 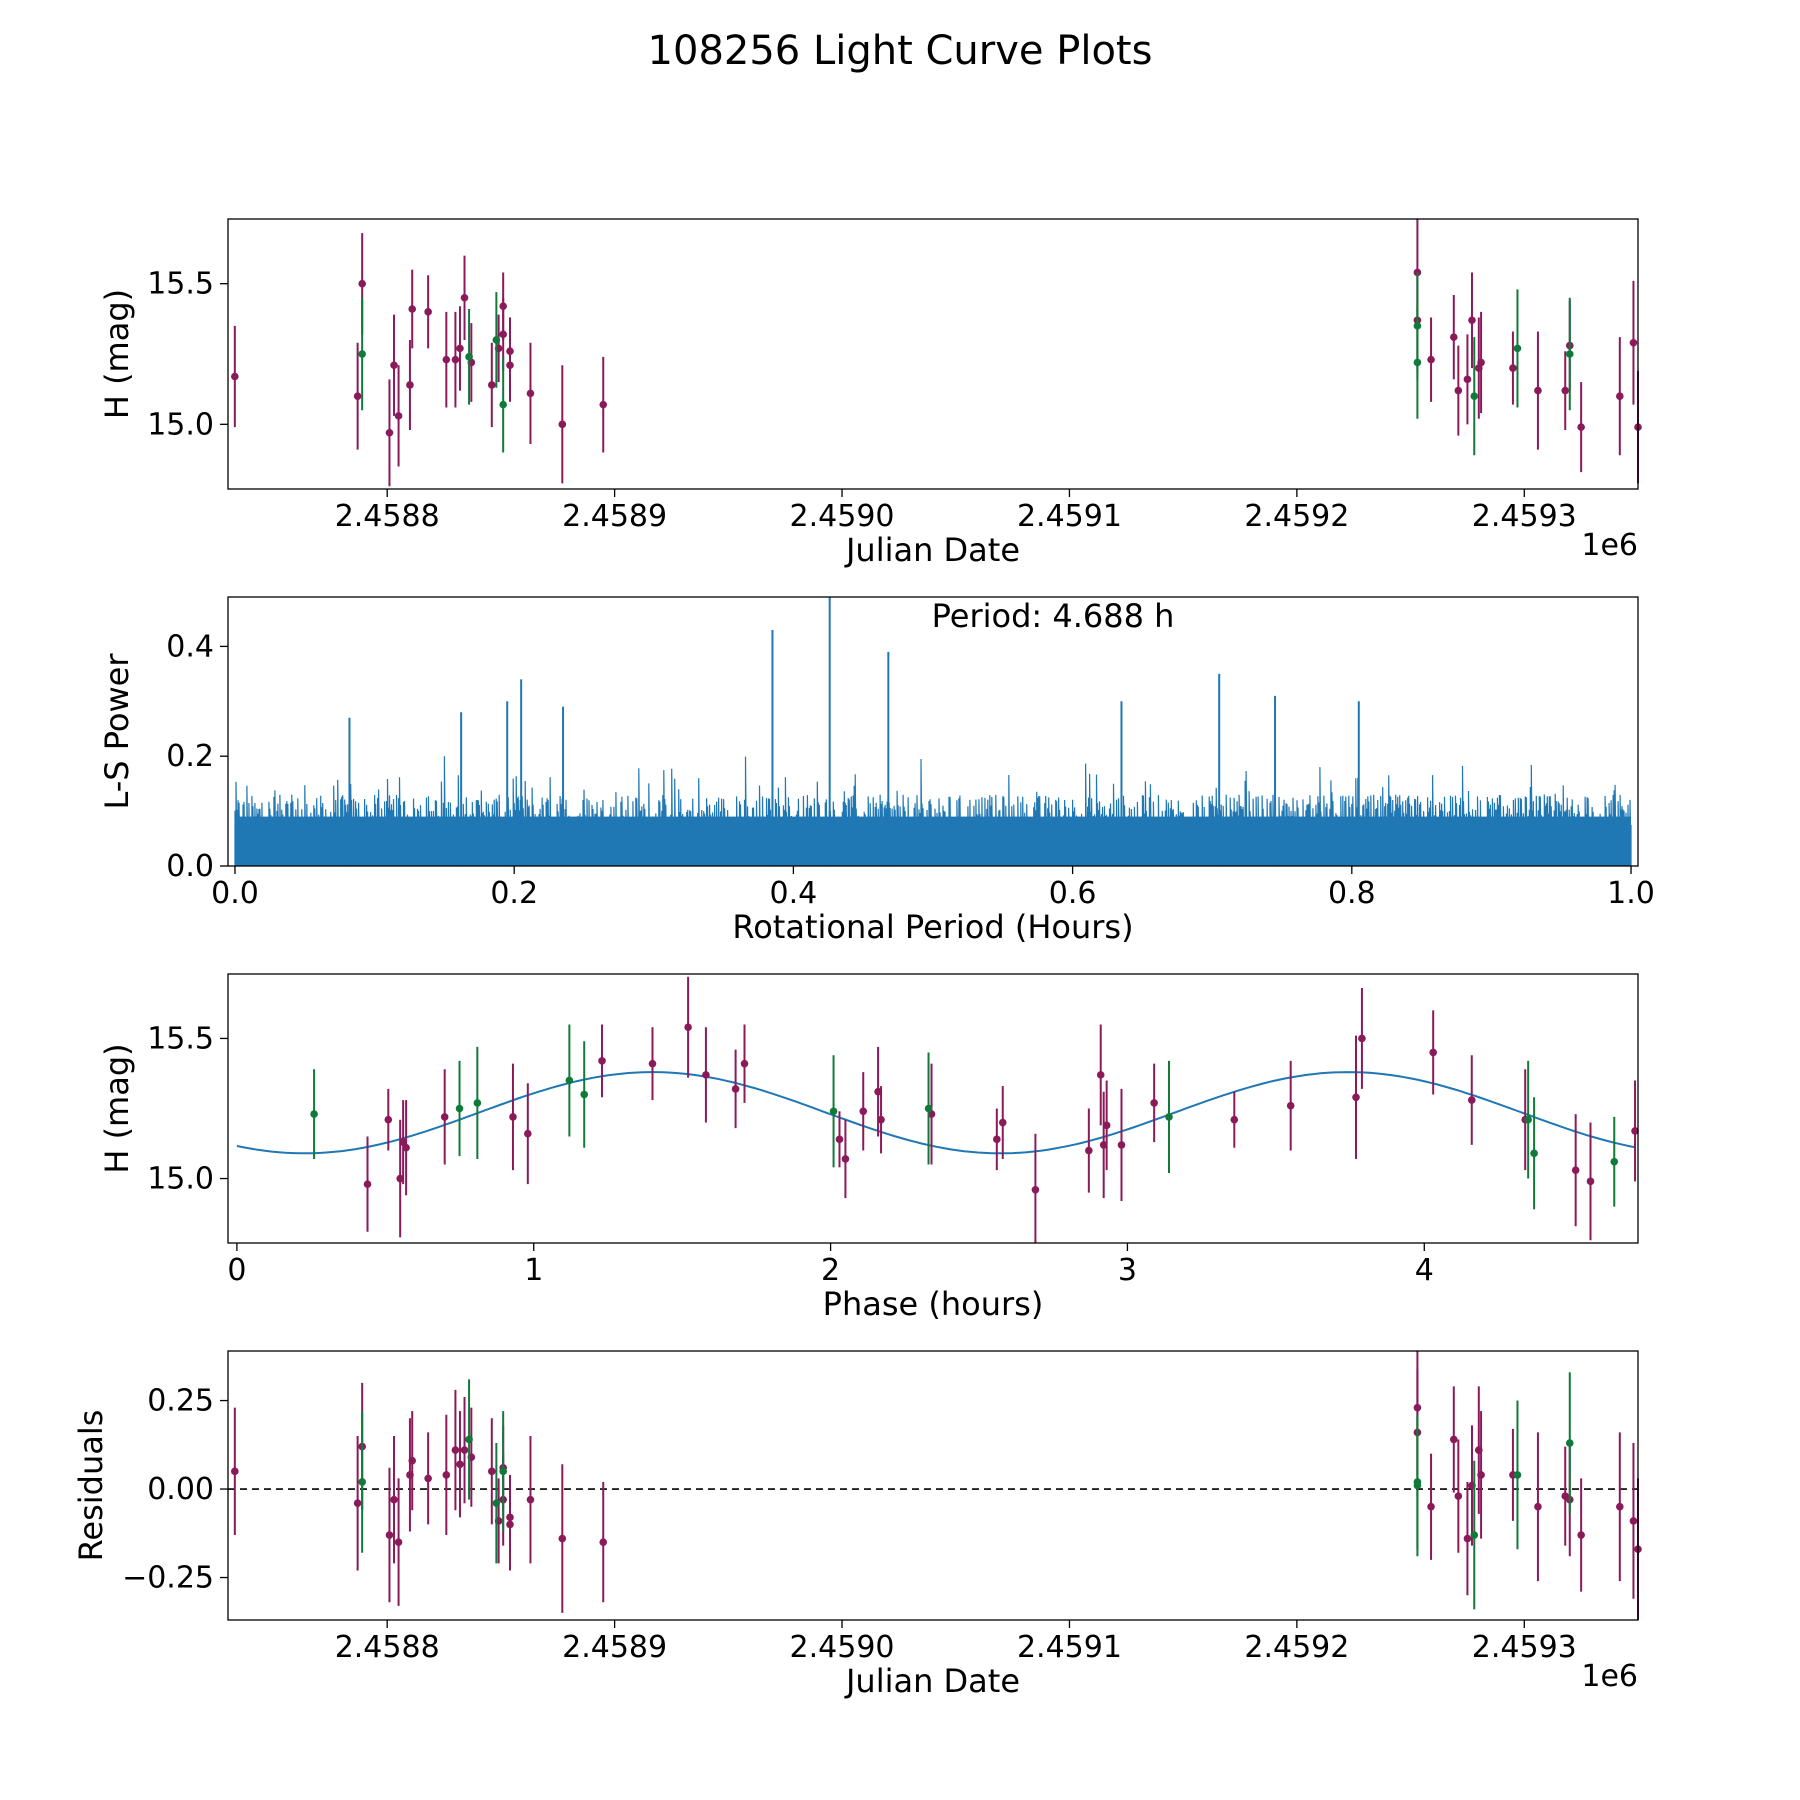 What do you see at coordinates (1127, 1270) in the screenshot?
I see `x-tick-label: 3` at bounding box center [1127, 1270].